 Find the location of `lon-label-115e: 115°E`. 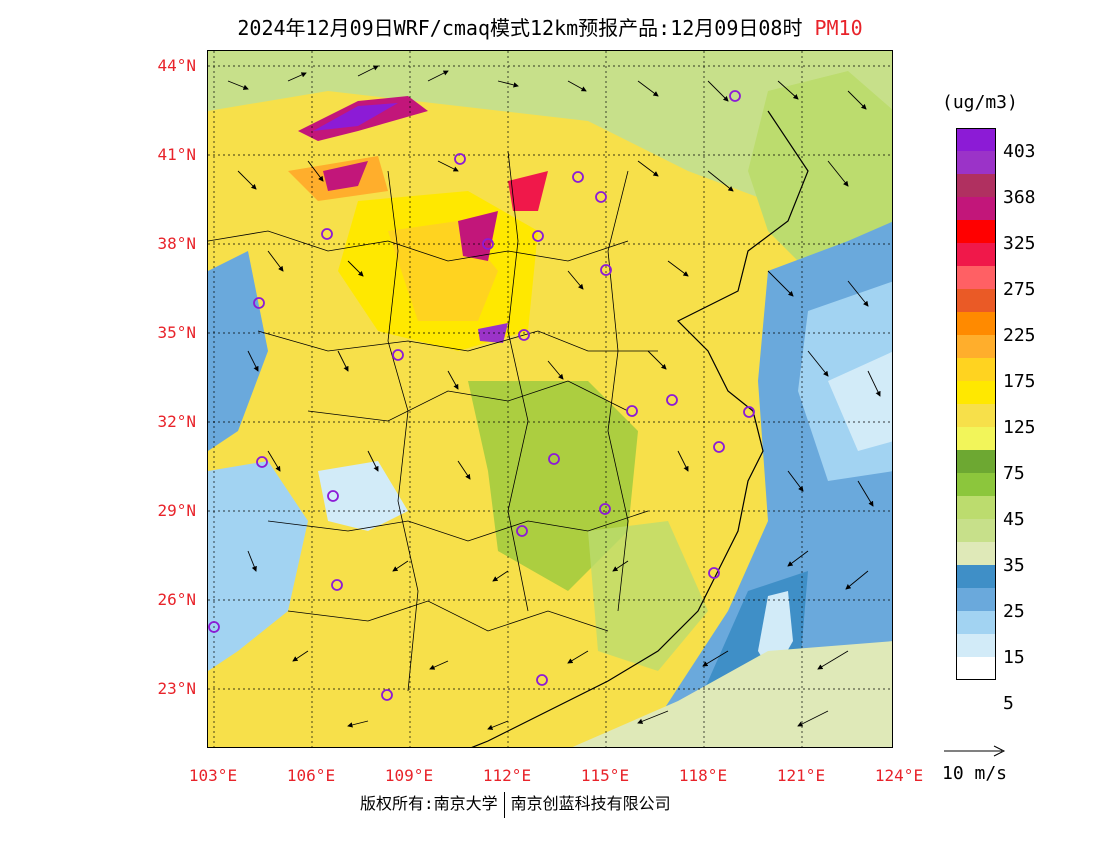

lon-label-115e: 115°E is located at coordinates (605, 775).